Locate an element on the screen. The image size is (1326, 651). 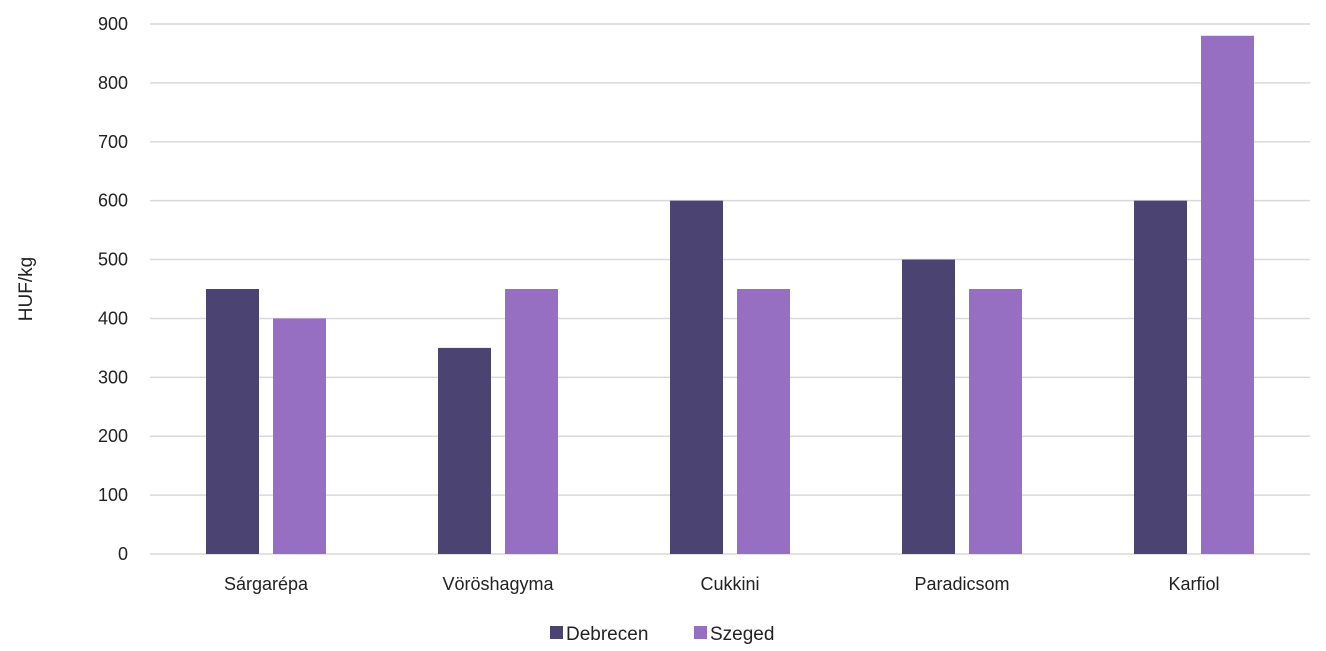
x-tick-label: Cukkini is located at coordinates (729, 584).